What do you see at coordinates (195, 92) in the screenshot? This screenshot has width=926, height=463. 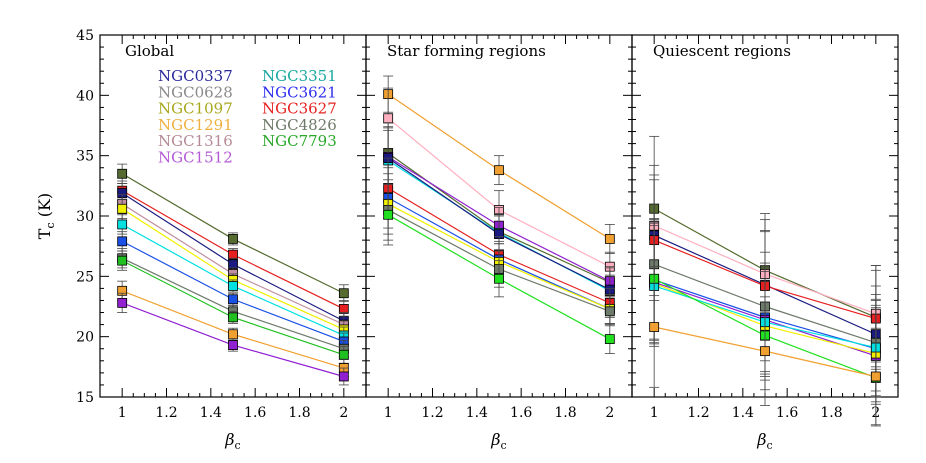 I see `legend-entry: NGC0628` at bounding box center [195, 92].